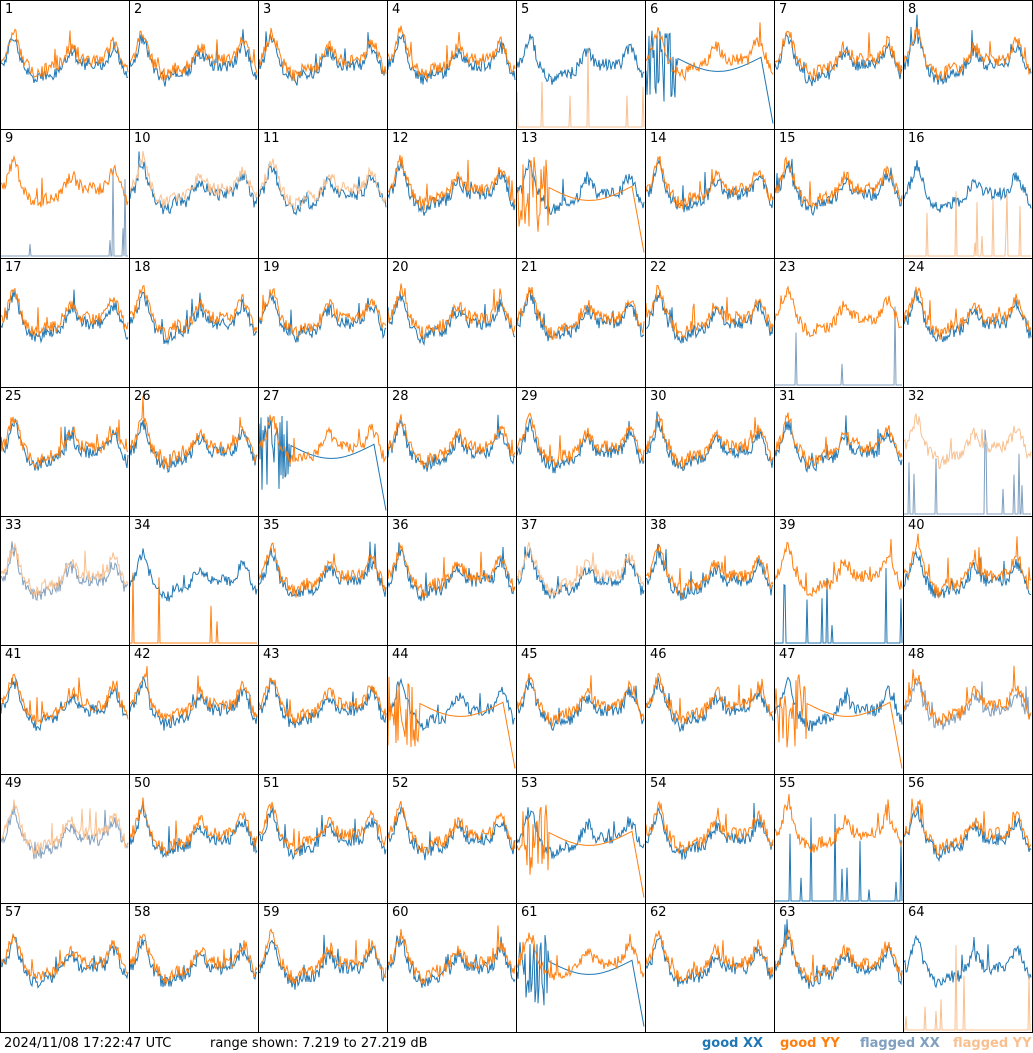  I want to click on panel-41: 41, so click(65, 710).